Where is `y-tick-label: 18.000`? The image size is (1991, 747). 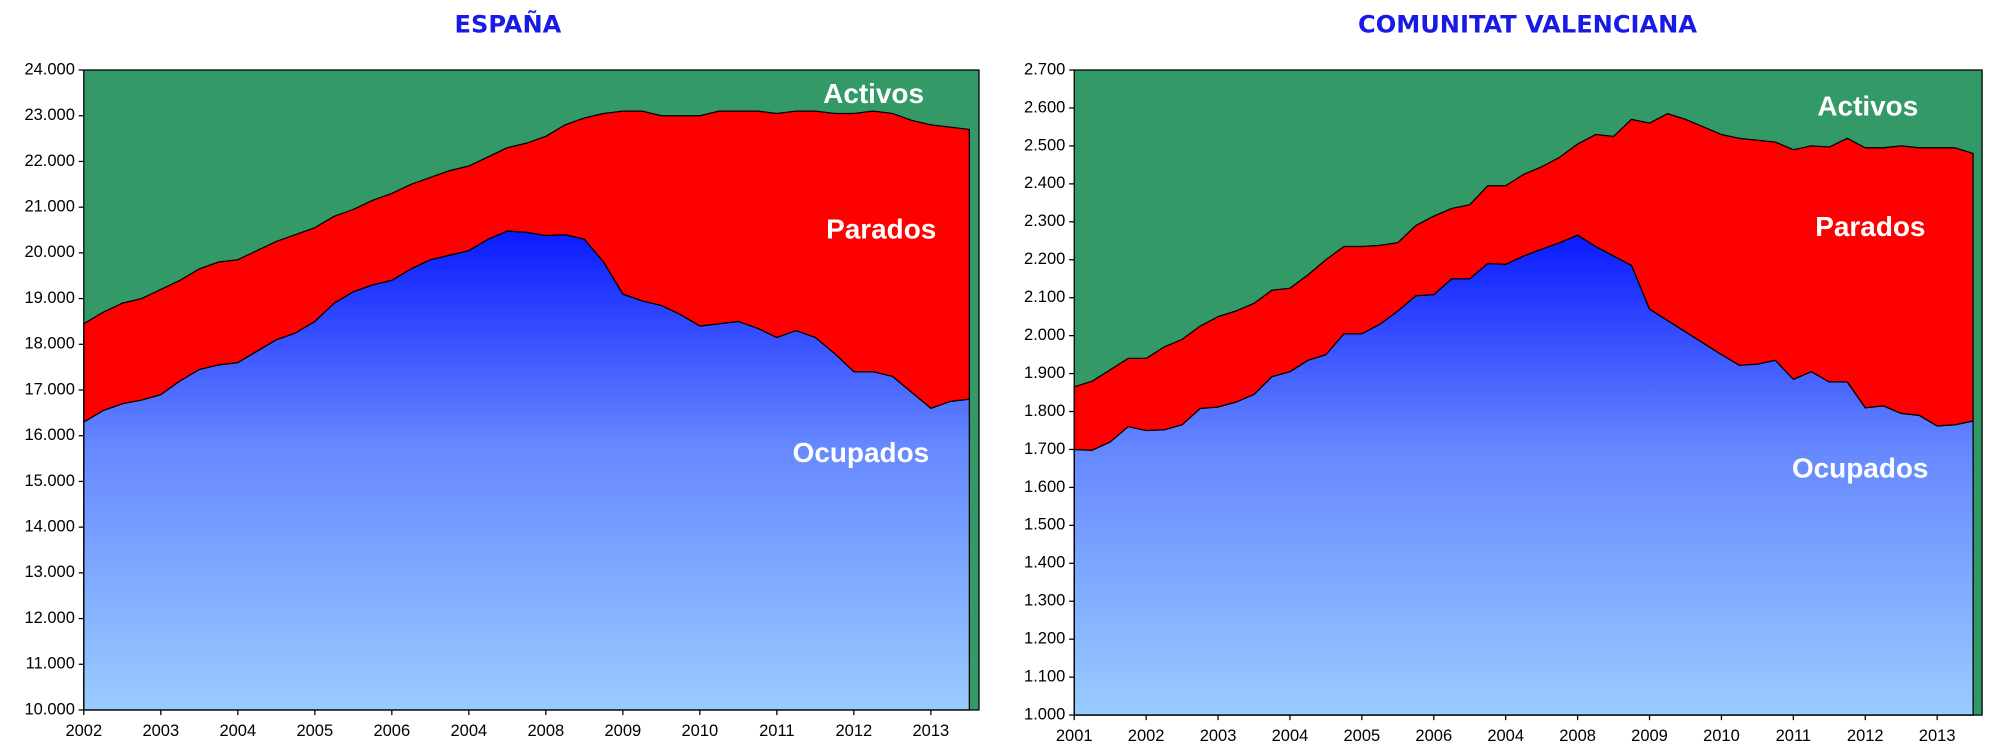 y-tick-label: 18.000 is located at coordinates (49, 344).